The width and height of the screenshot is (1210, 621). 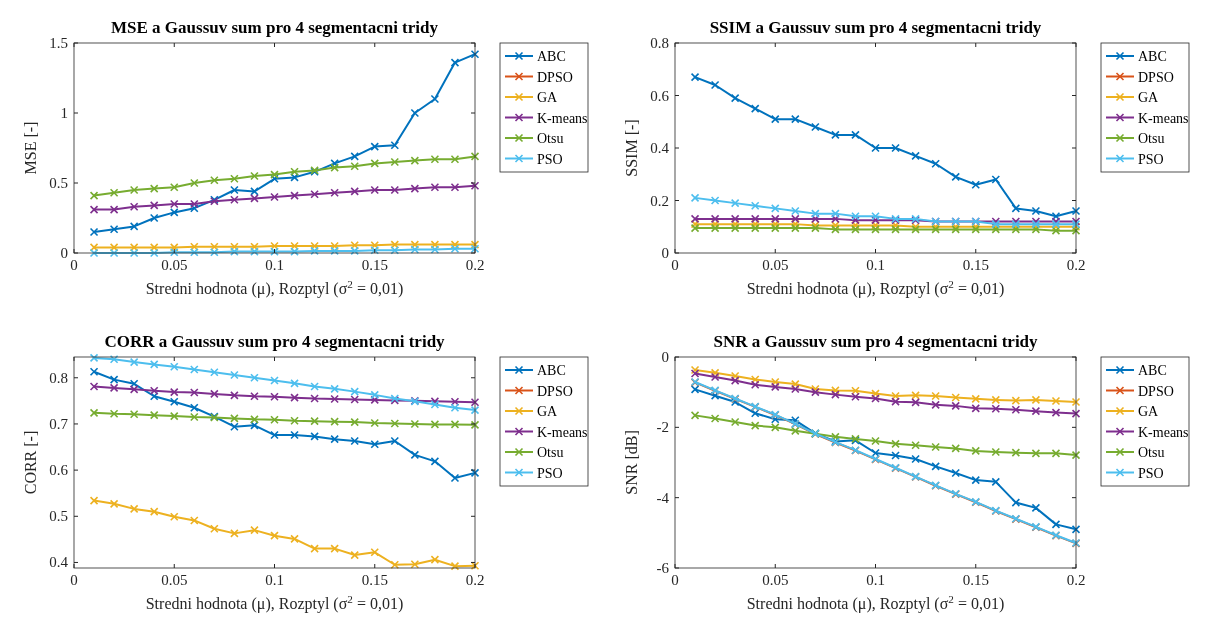 What do you see at coordinates (275, 341) in the screenshot?
I see `chart-title: CORR a Gaussuv sum pro 4 segmentacni tridy` at bounding box center [275, 341].